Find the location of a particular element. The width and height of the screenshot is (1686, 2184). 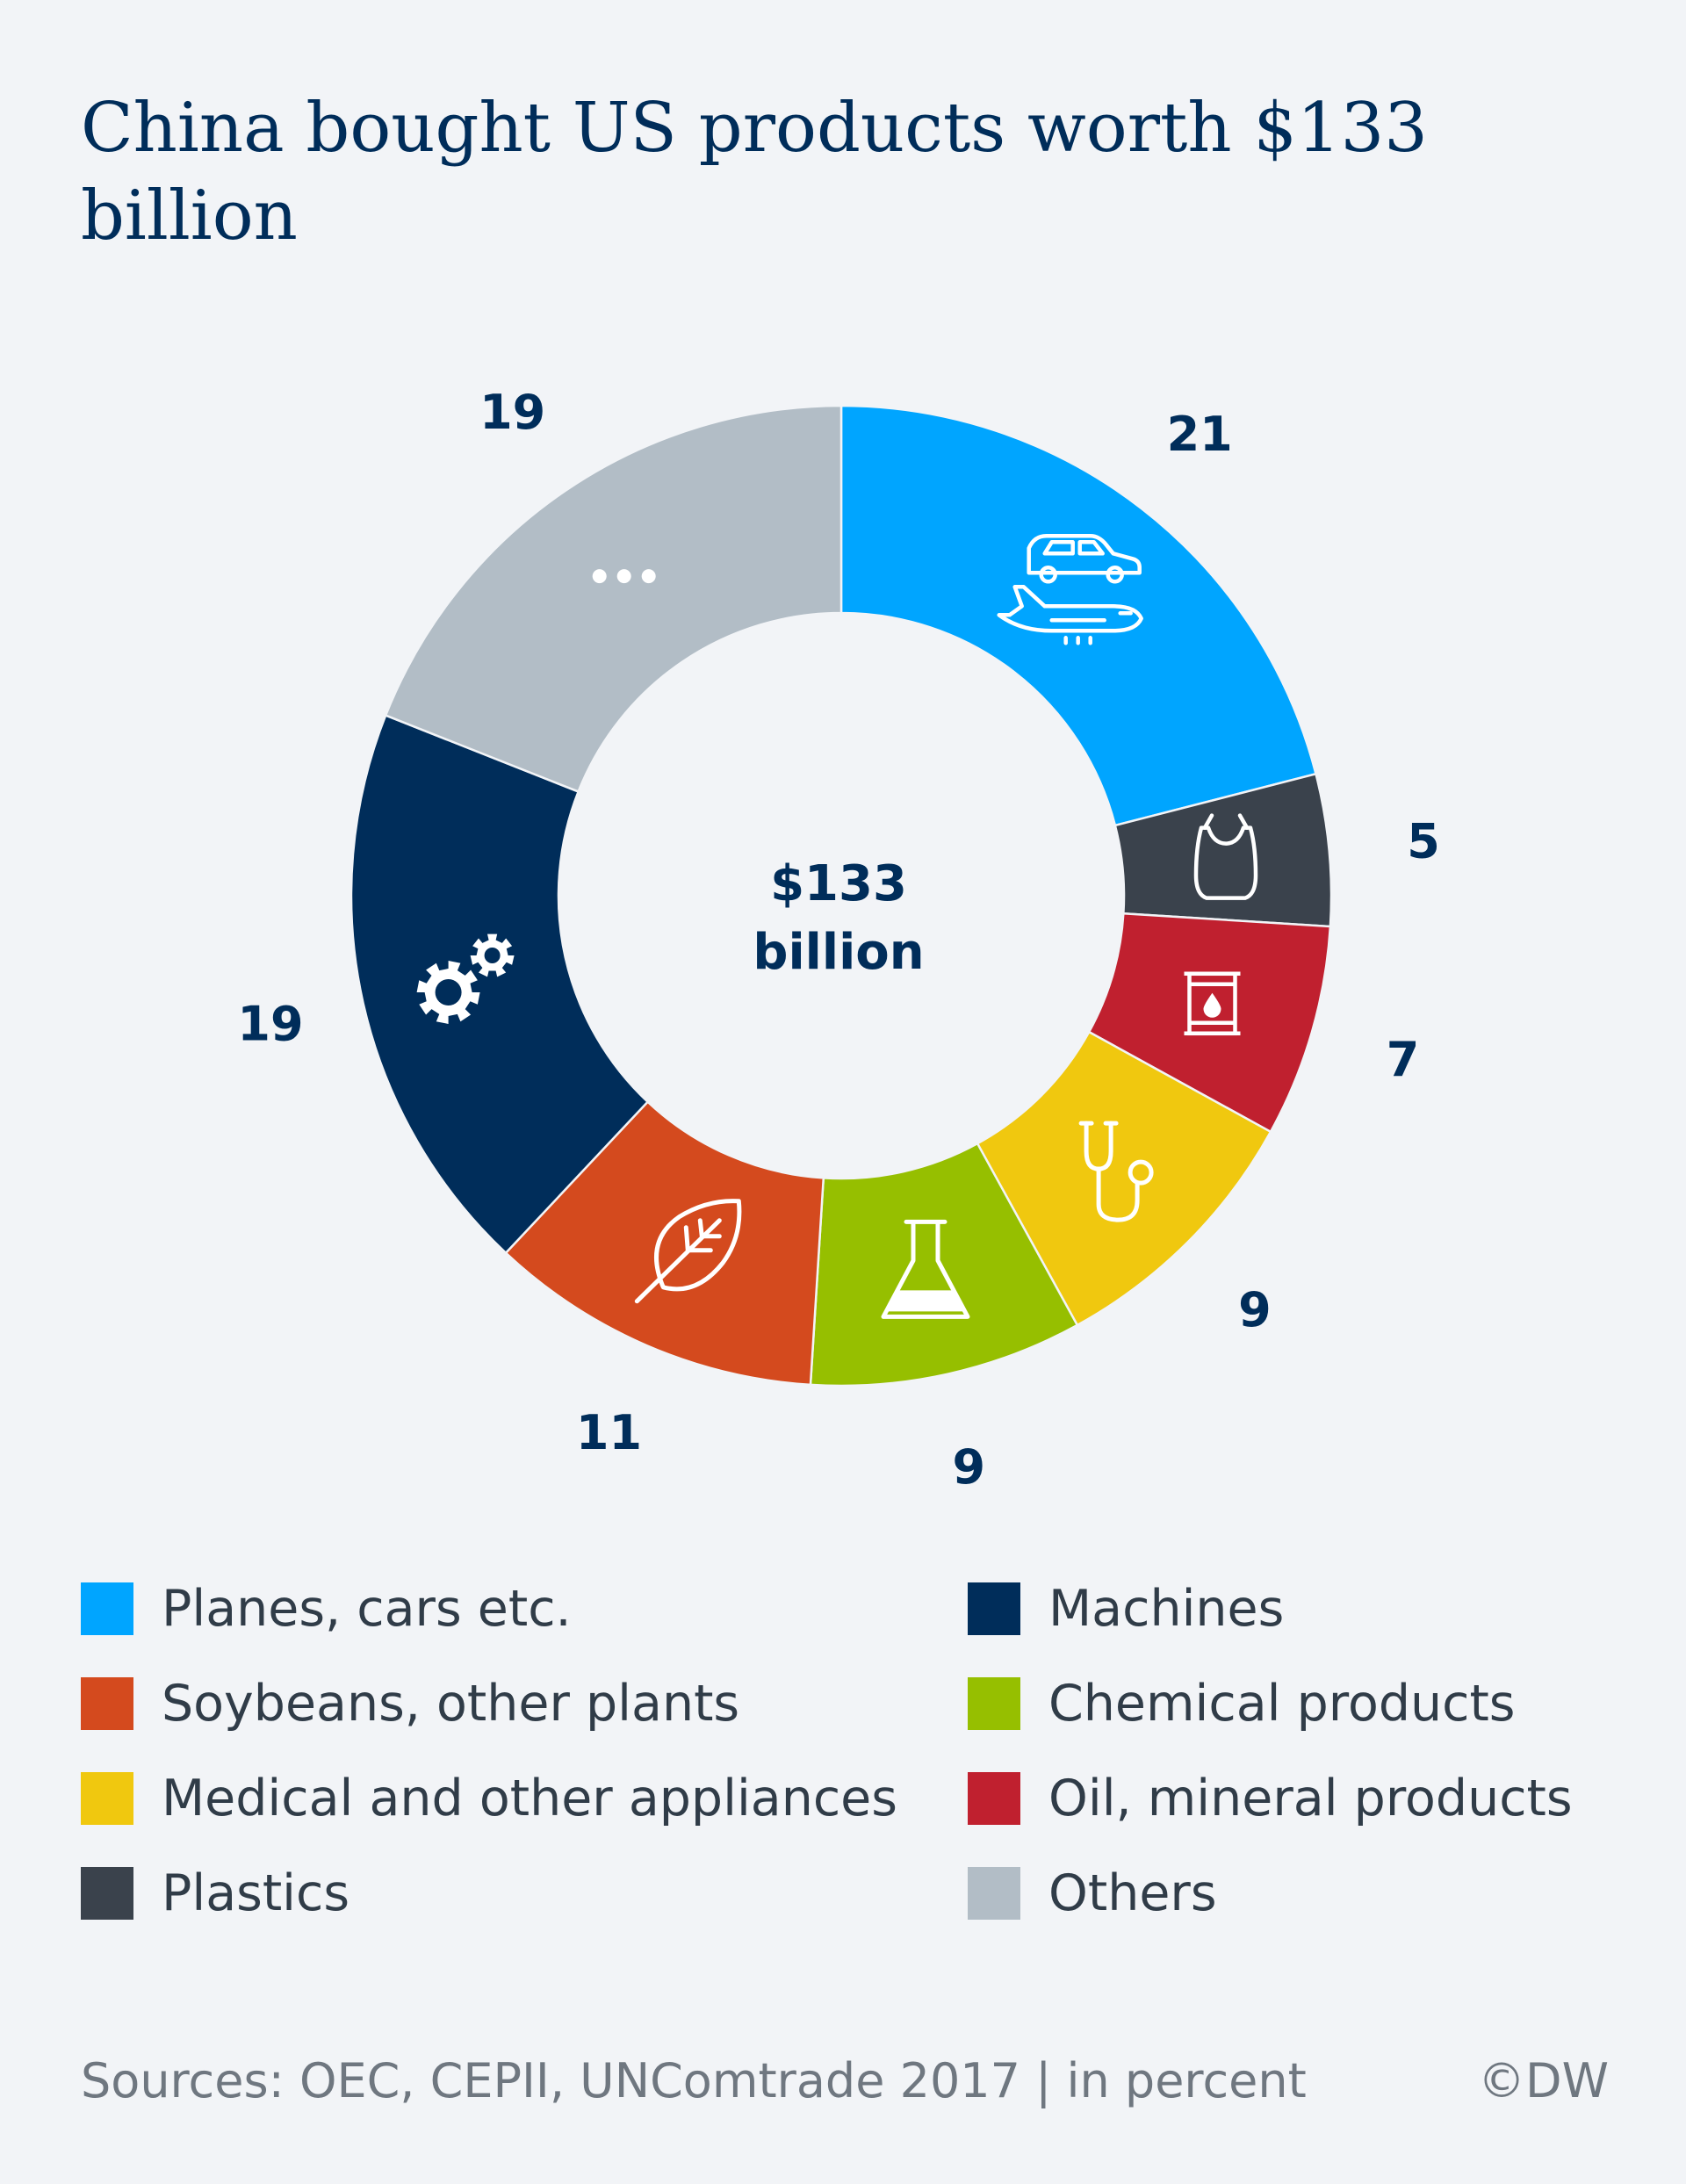

plastic-bag-icon is located at coordinates (1225, 856).